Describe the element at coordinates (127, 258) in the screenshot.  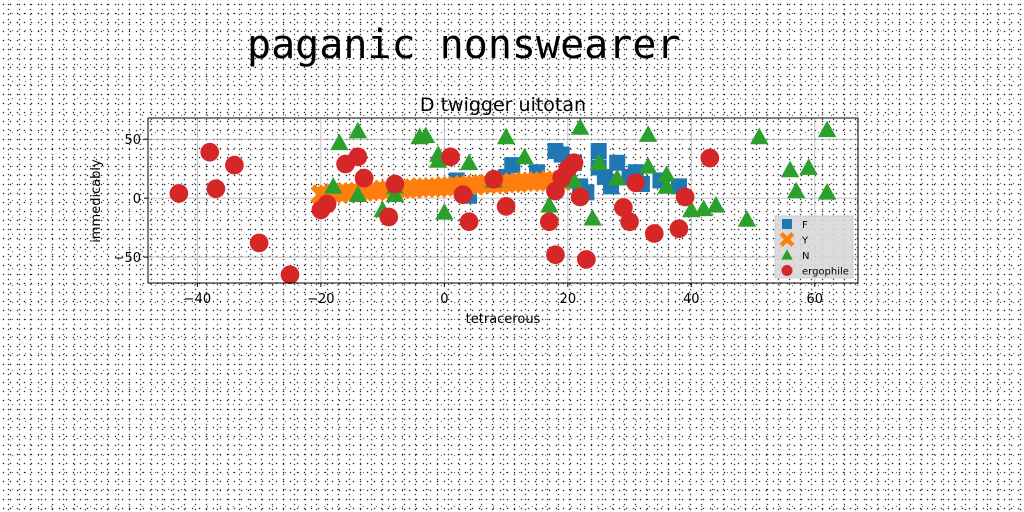
I see `y-tick-label: −50` at that location.